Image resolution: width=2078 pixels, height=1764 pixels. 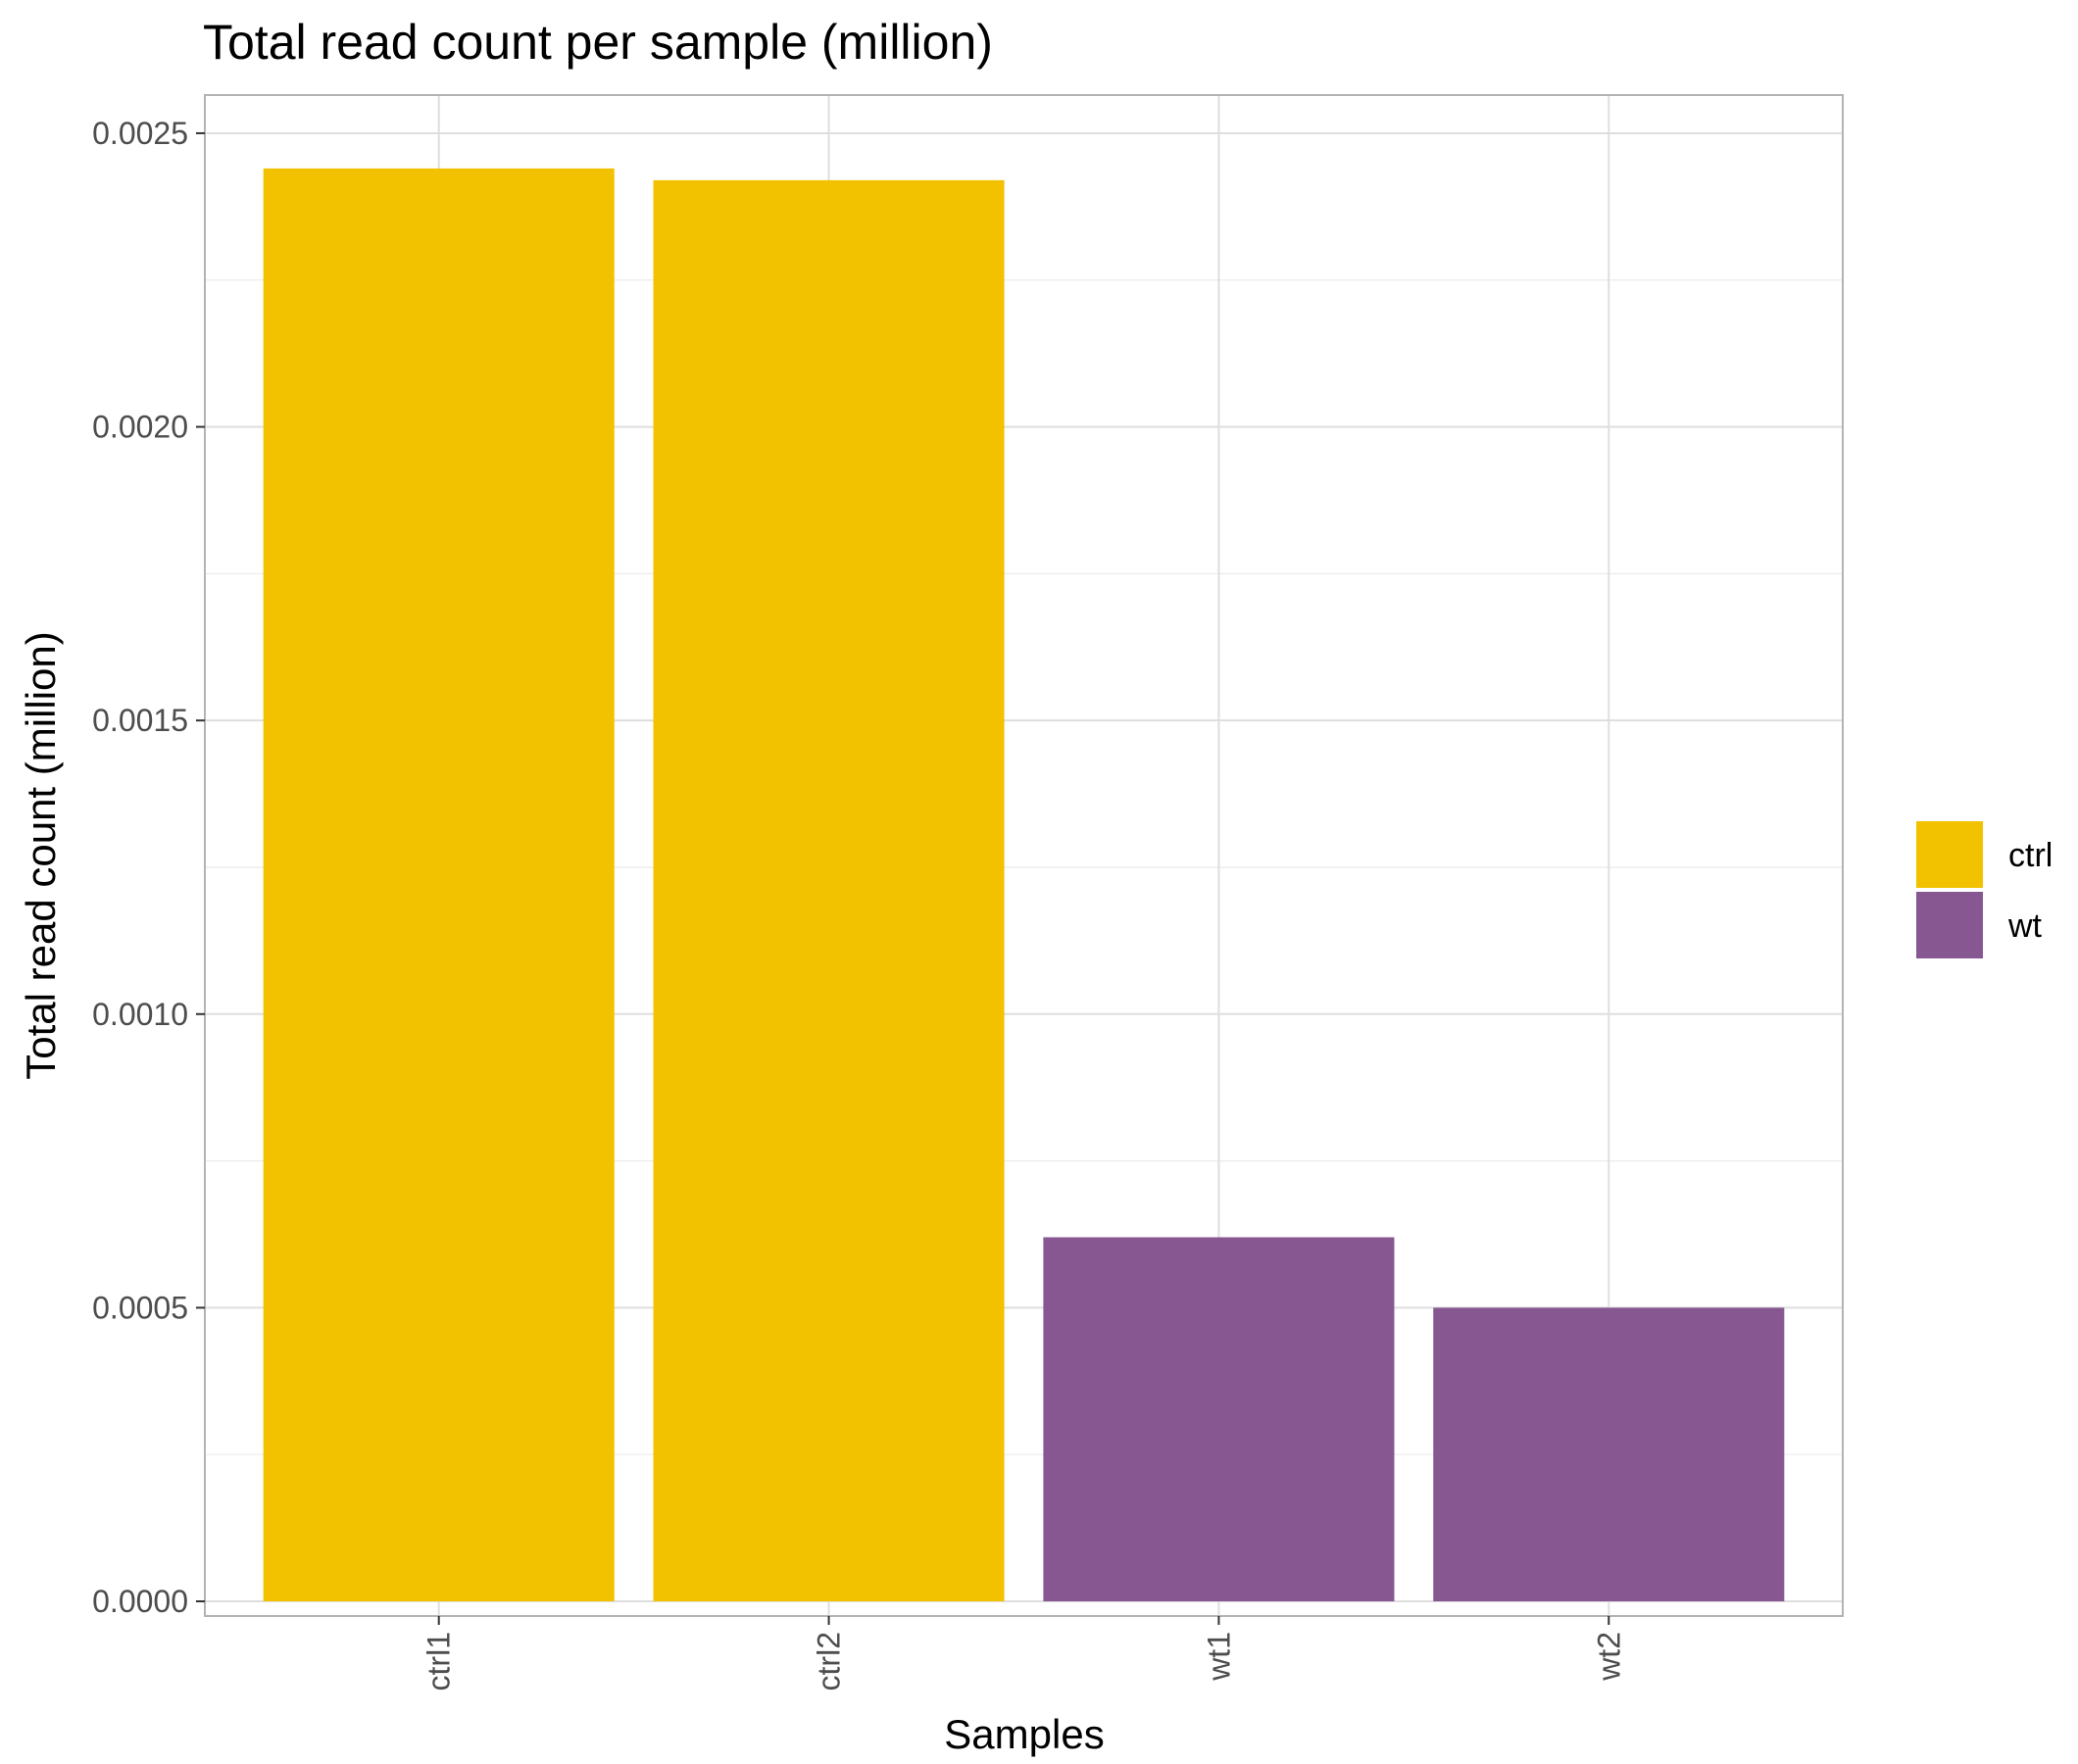 I want to click on y-axis: 0.0000 0.0005 0.0010 0.0015 0.0020 0.0025, so click(x=148, y=867).